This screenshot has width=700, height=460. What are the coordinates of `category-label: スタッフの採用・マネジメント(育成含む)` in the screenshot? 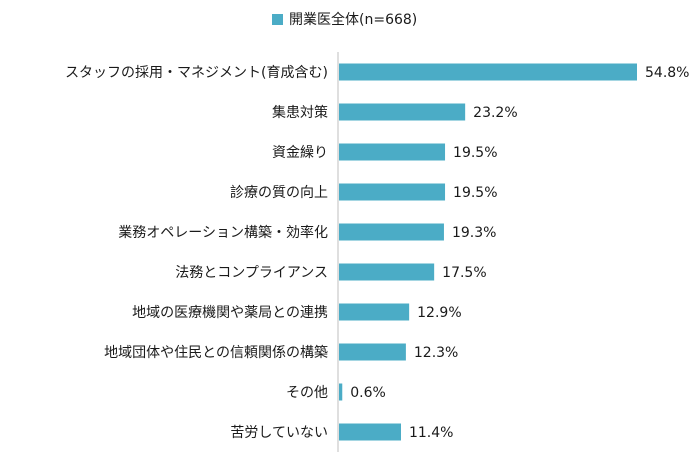 It's located at (196, 73).